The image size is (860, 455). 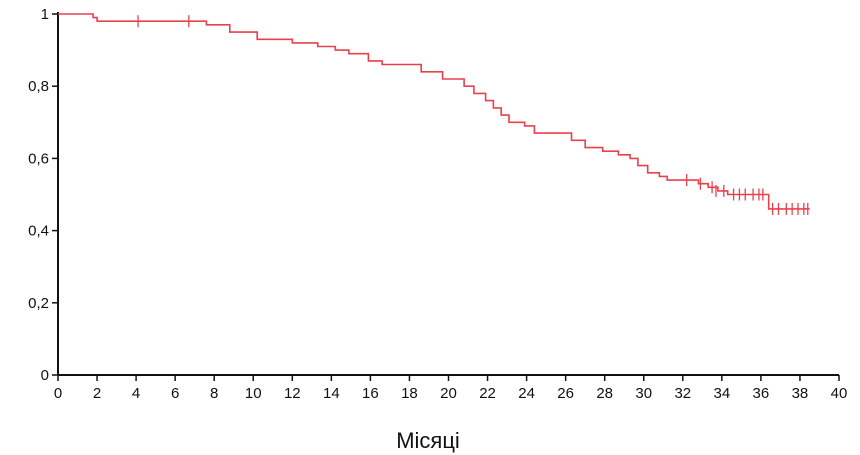 What do you see at coordinates (722, 393) in the screenshot?
I see `x-tick-label: 34` at bounding box center [722, 393].